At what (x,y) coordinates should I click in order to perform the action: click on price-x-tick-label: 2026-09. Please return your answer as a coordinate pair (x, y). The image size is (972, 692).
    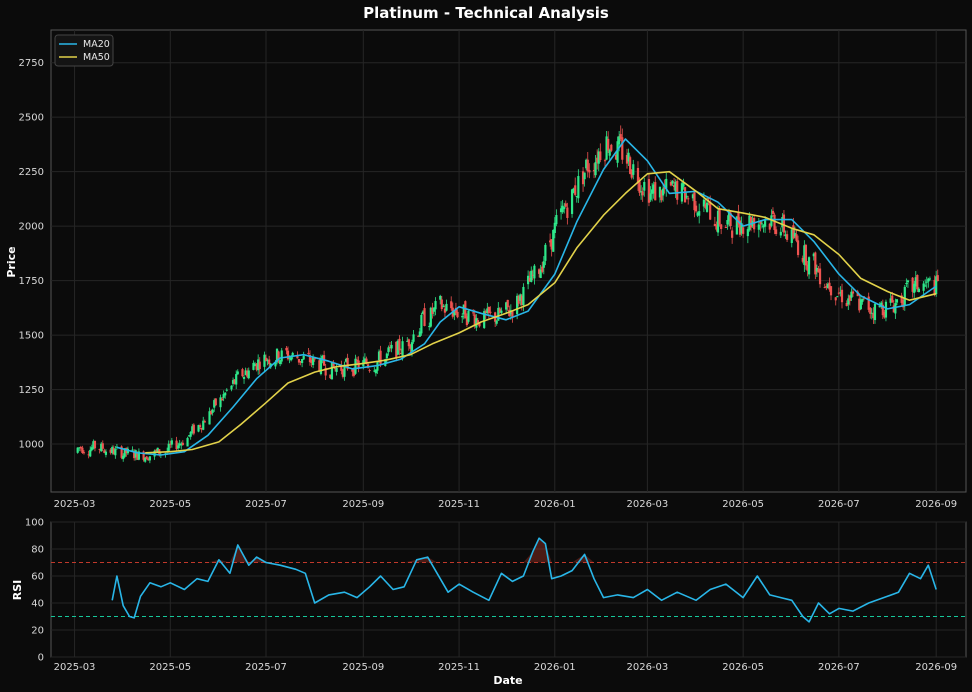
    Looking at the image, I should click on (936, 504).